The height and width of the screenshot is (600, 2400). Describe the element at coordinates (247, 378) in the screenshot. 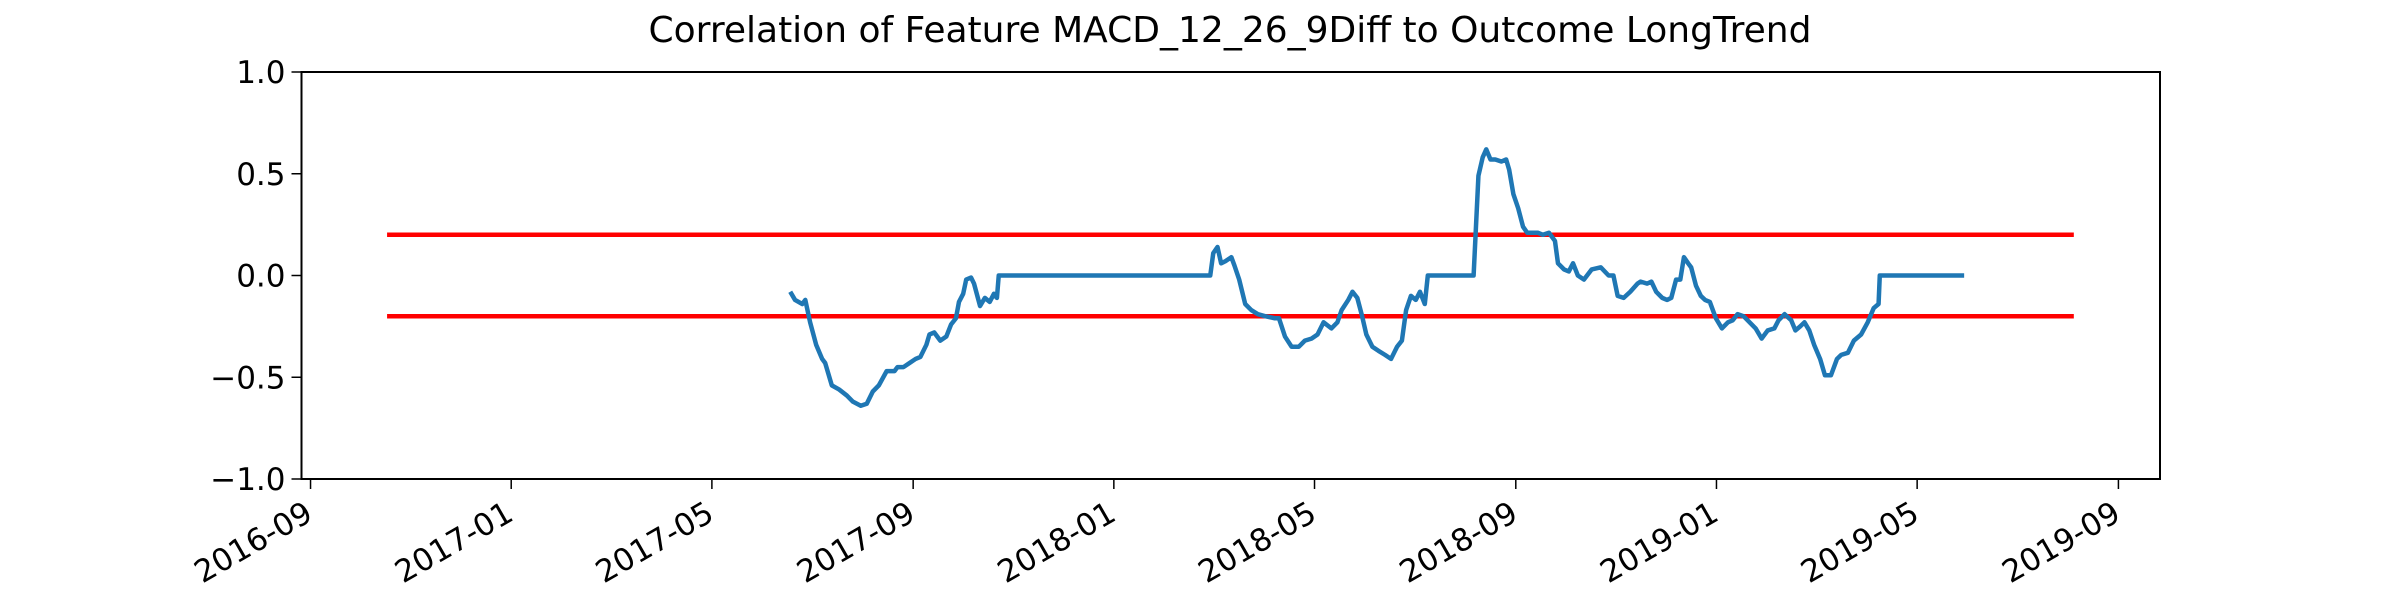

I see `y-tick-label: −0.5` at that location.